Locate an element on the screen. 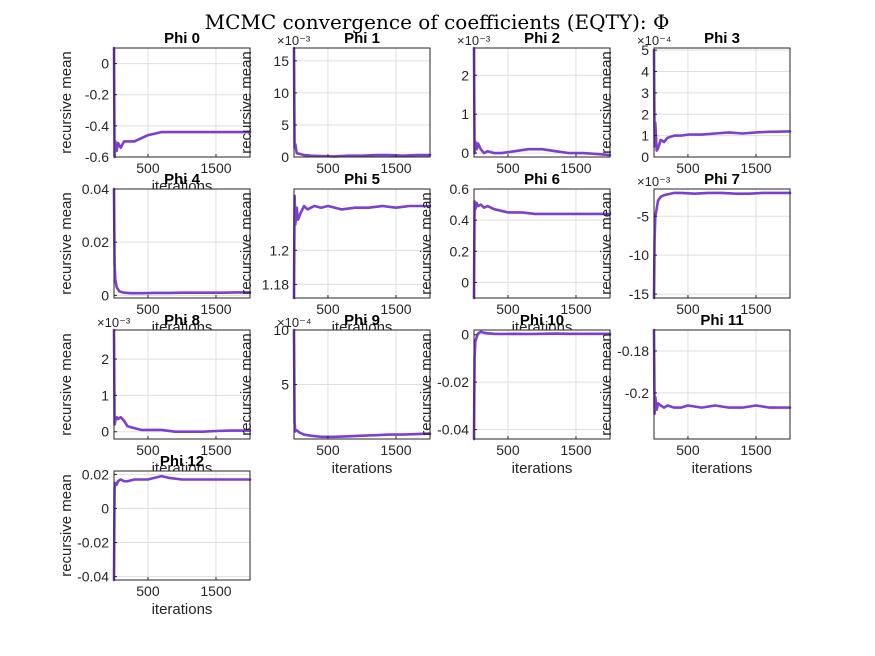 This screenshot has height=656, width=875. y-tick-label: -0.4 is located at coordinates (97, 126).